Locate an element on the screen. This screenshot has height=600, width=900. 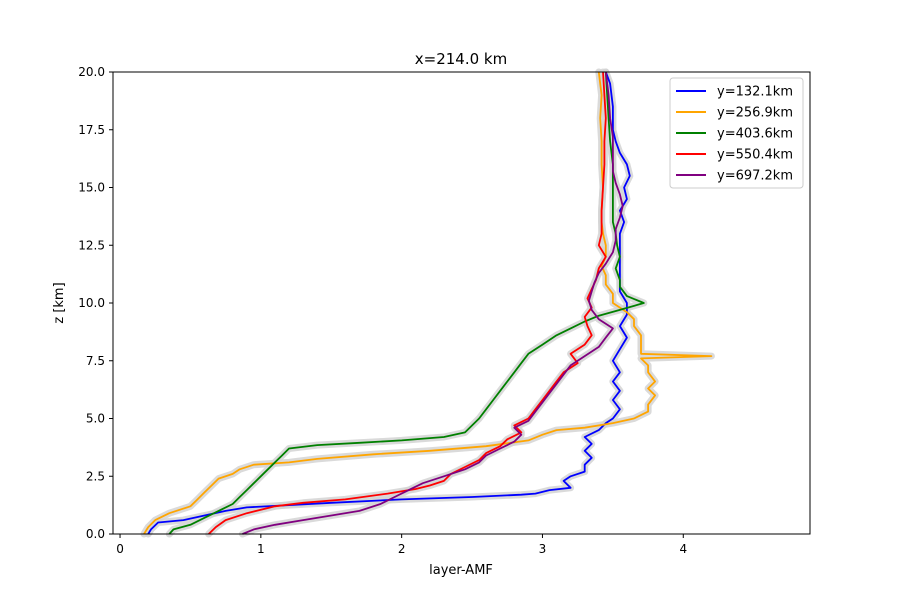
y-tick-label: 2.5 is located at coordinates (95, 476).